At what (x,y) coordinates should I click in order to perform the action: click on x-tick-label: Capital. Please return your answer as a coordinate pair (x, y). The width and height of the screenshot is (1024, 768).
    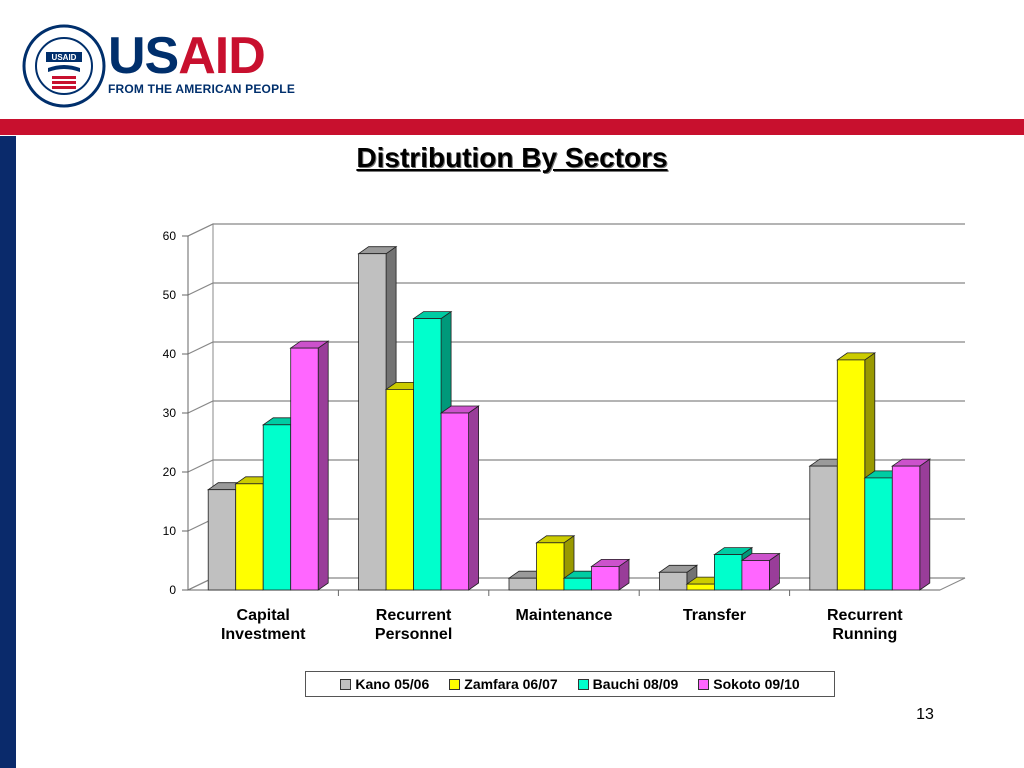
    Looking at the image, I should click on (263, 615).